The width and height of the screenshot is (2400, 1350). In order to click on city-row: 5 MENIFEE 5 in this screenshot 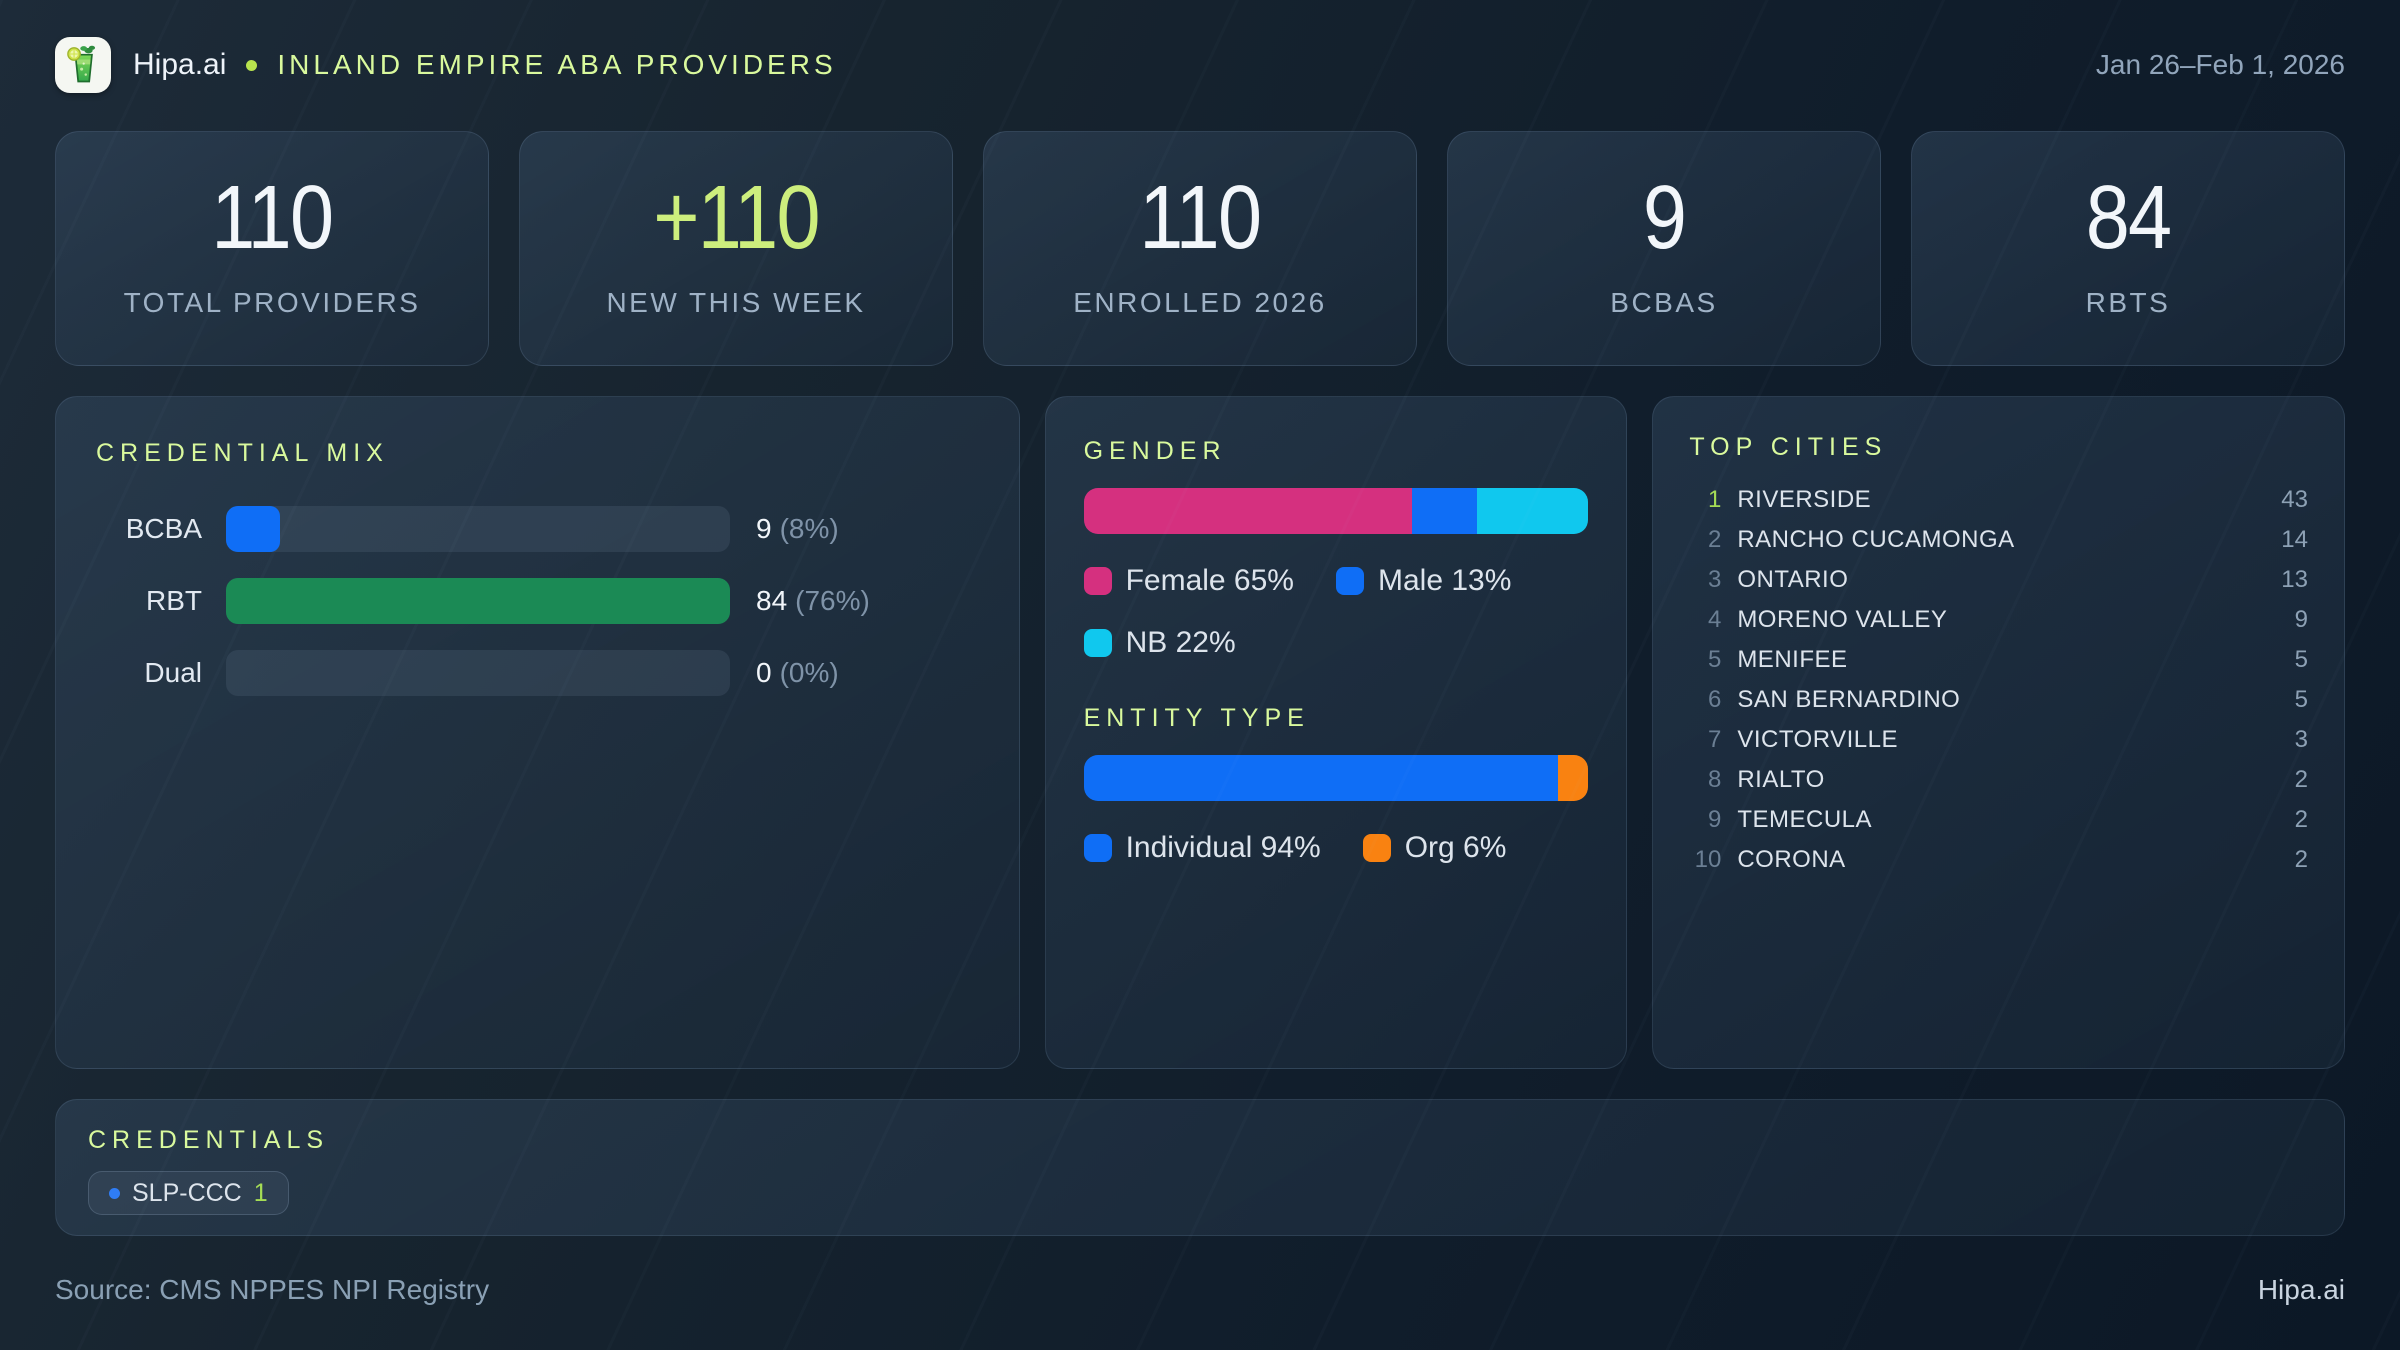, I will do `click(2007, 659)`.